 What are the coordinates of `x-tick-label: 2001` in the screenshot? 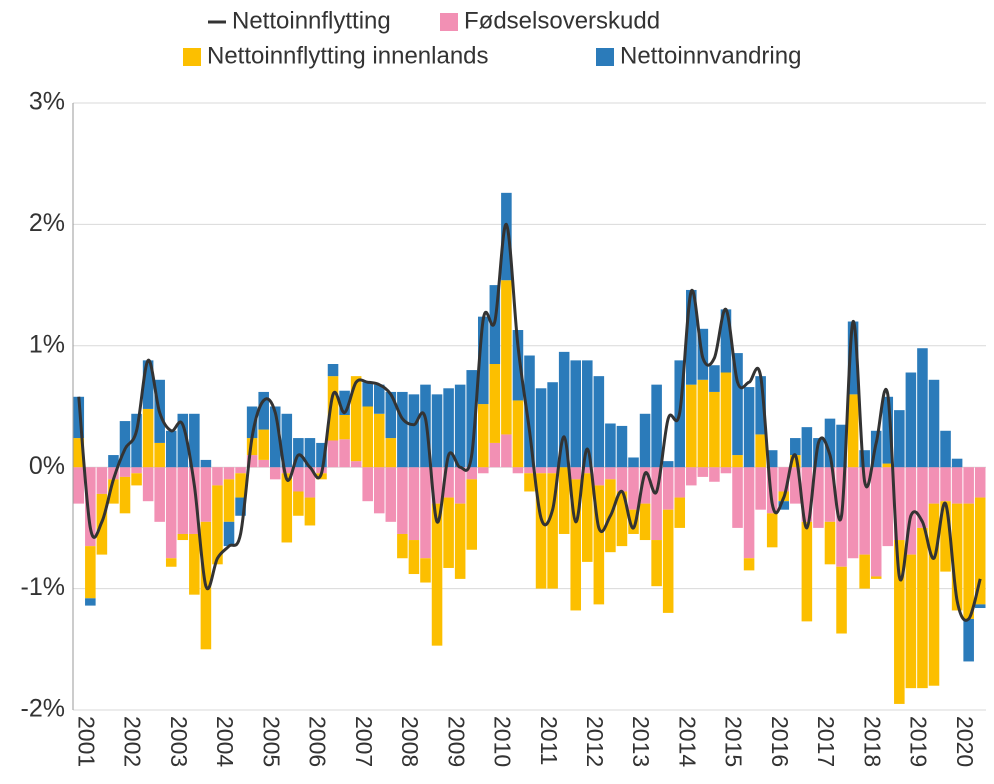 It's located at (86, 741).